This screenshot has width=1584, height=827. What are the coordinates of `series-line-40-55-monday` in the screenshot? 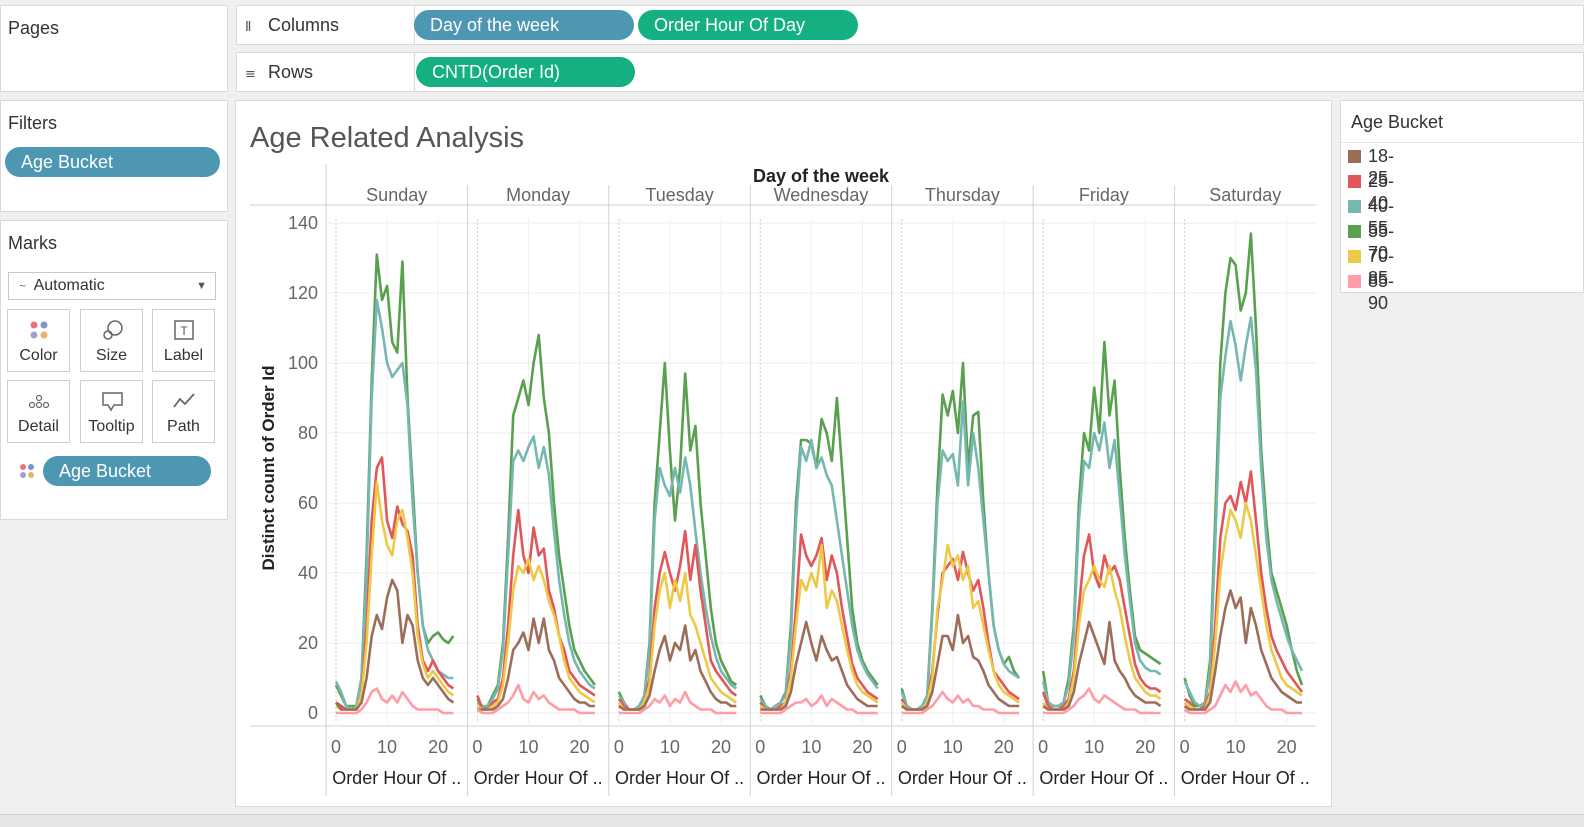 It's located at (536, 571).